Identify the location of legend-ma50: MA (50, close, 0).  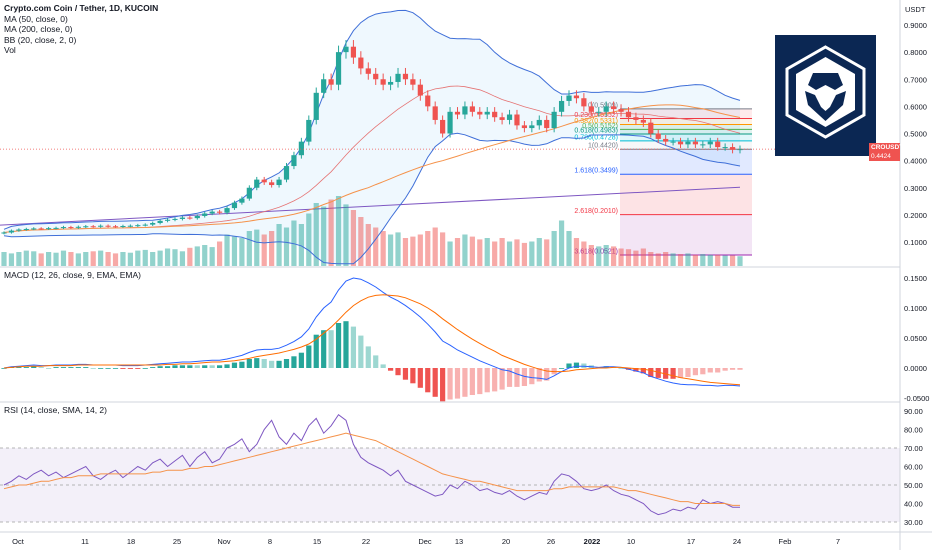
(36, 18).